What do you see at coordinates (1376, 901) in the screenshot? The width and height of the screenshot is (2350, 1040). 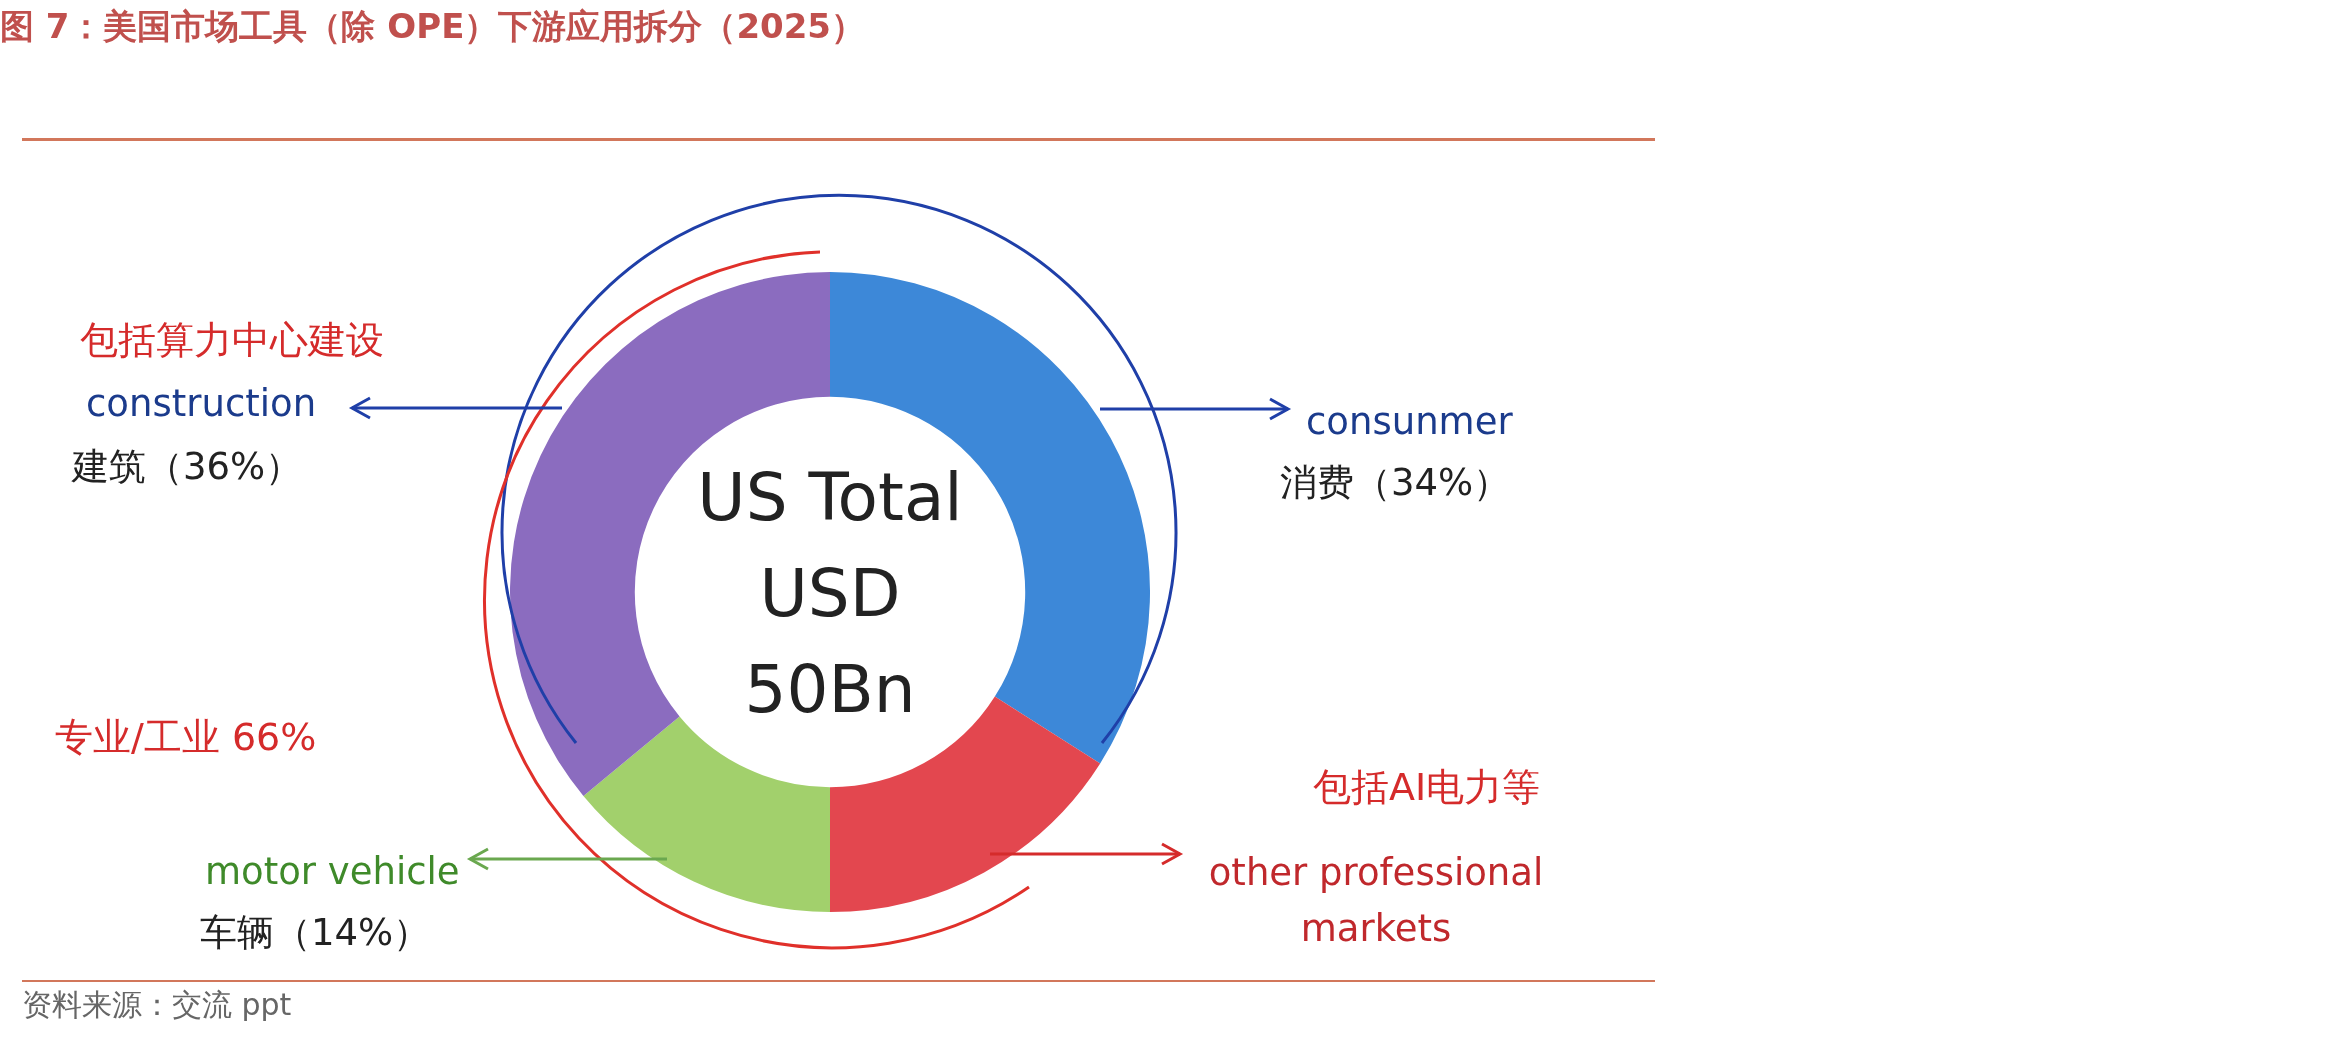 I see `slice-label: other professional markets` at bounding box center [1376, 901].